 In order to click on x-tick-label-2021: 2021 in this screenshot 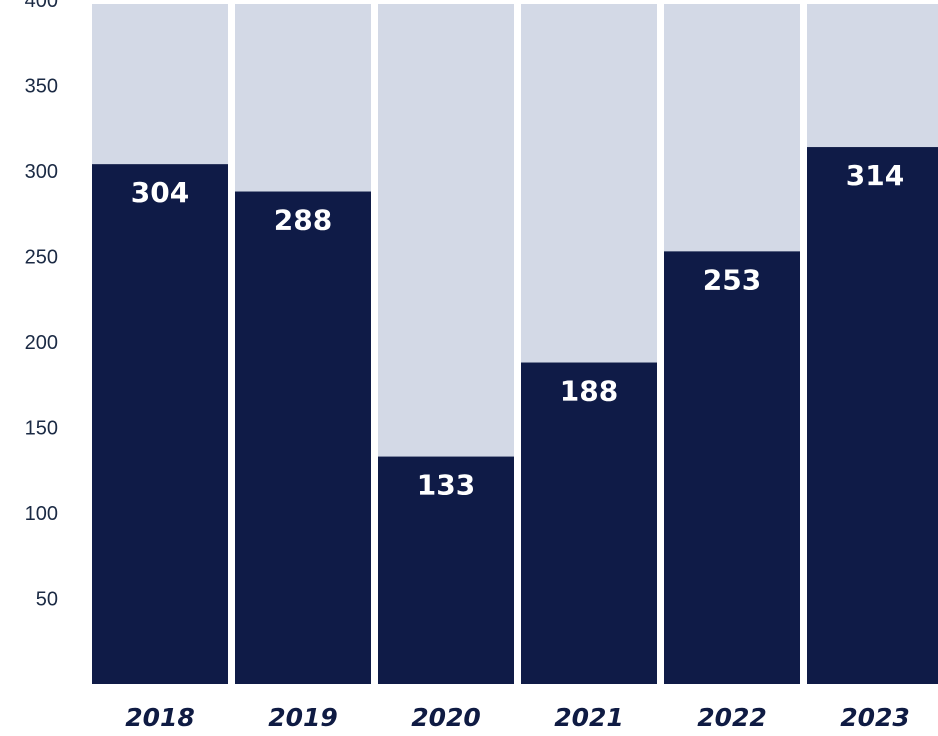, I will do `click(589, 717)`.